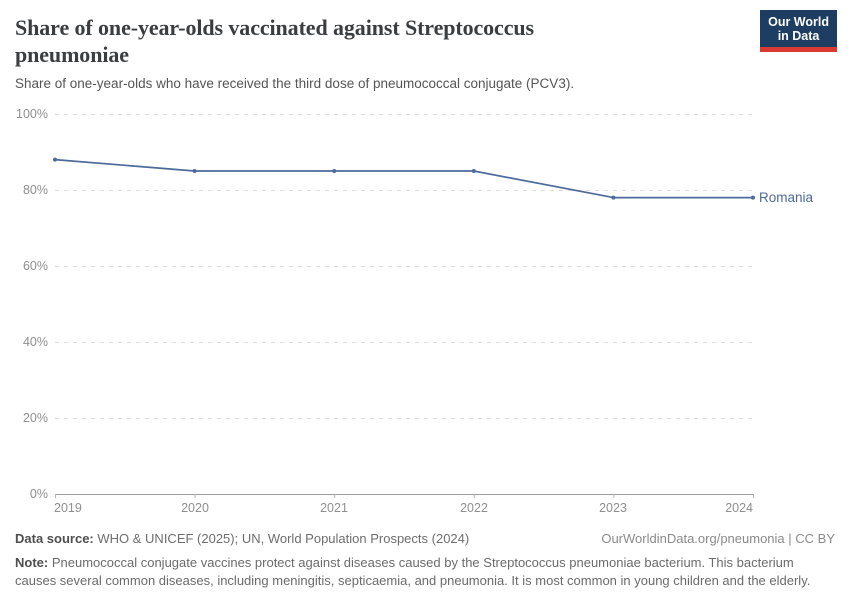 The width and height of the screenshot is (850, 600). Describe the element at coordinates (35, 342) in the screenshot. I see `y-axis-tick-label: 40%` at that location.